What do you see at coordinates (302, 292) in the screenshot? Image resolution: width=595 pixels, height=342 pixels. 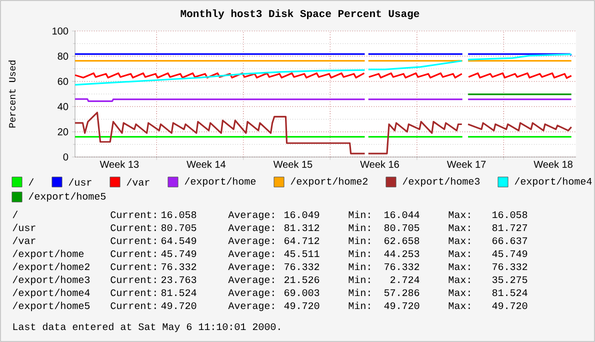 I see `text: 69.003` at bounding box center [302, 292].